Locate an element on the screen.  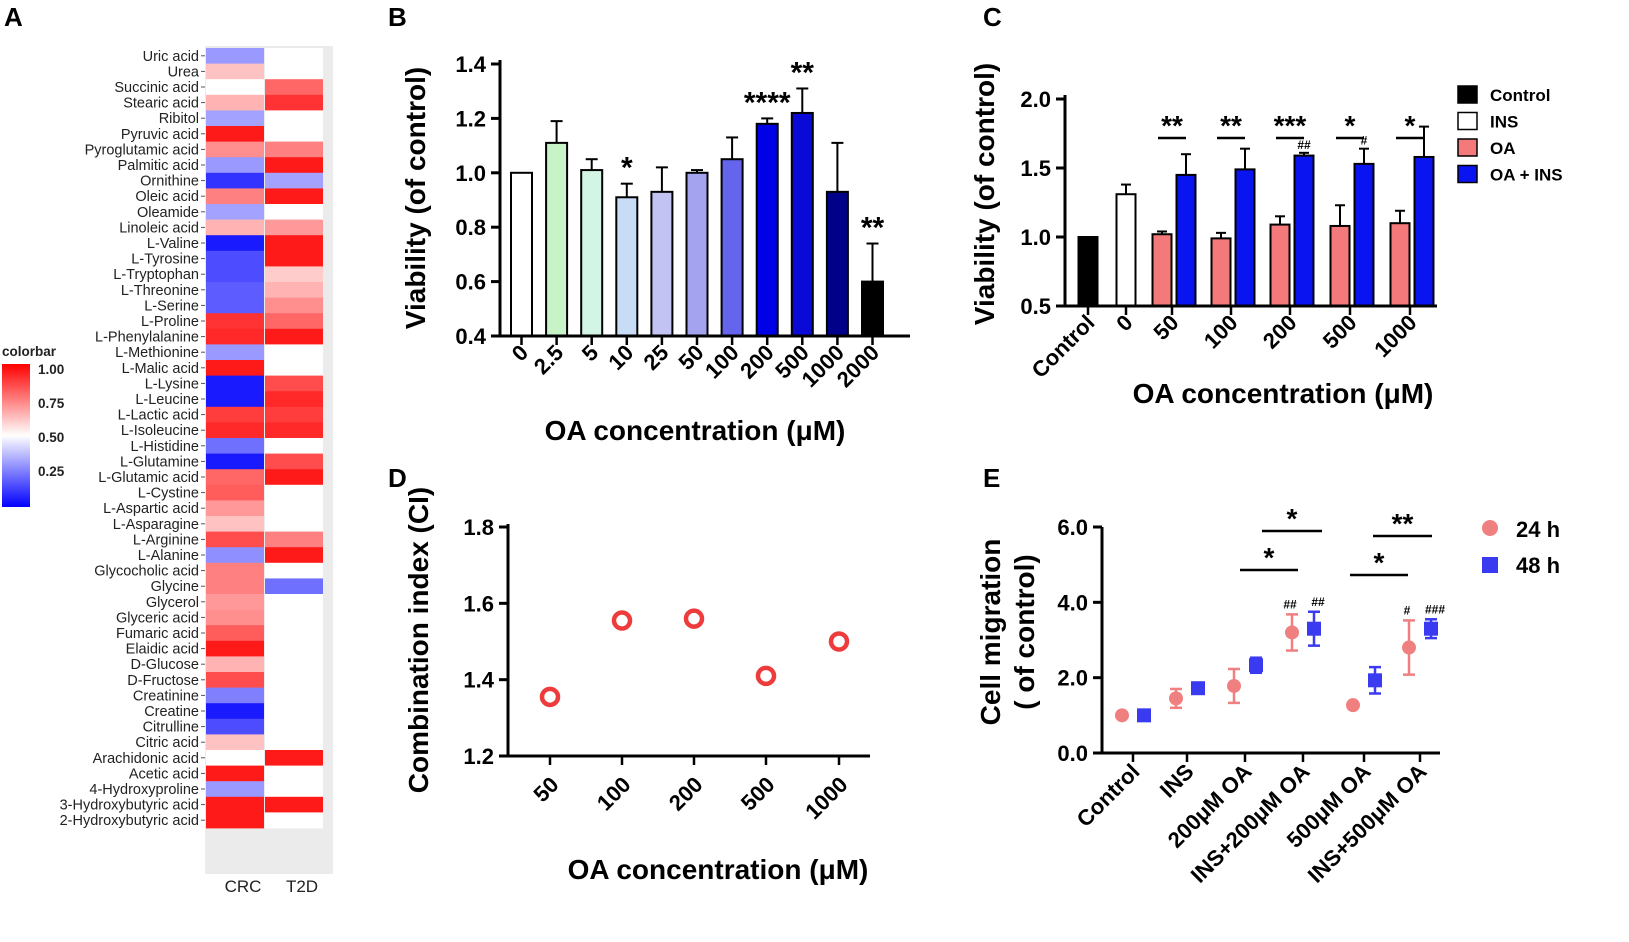
heatmap-row-label: Uric acid is located at coordinates (171, 57).